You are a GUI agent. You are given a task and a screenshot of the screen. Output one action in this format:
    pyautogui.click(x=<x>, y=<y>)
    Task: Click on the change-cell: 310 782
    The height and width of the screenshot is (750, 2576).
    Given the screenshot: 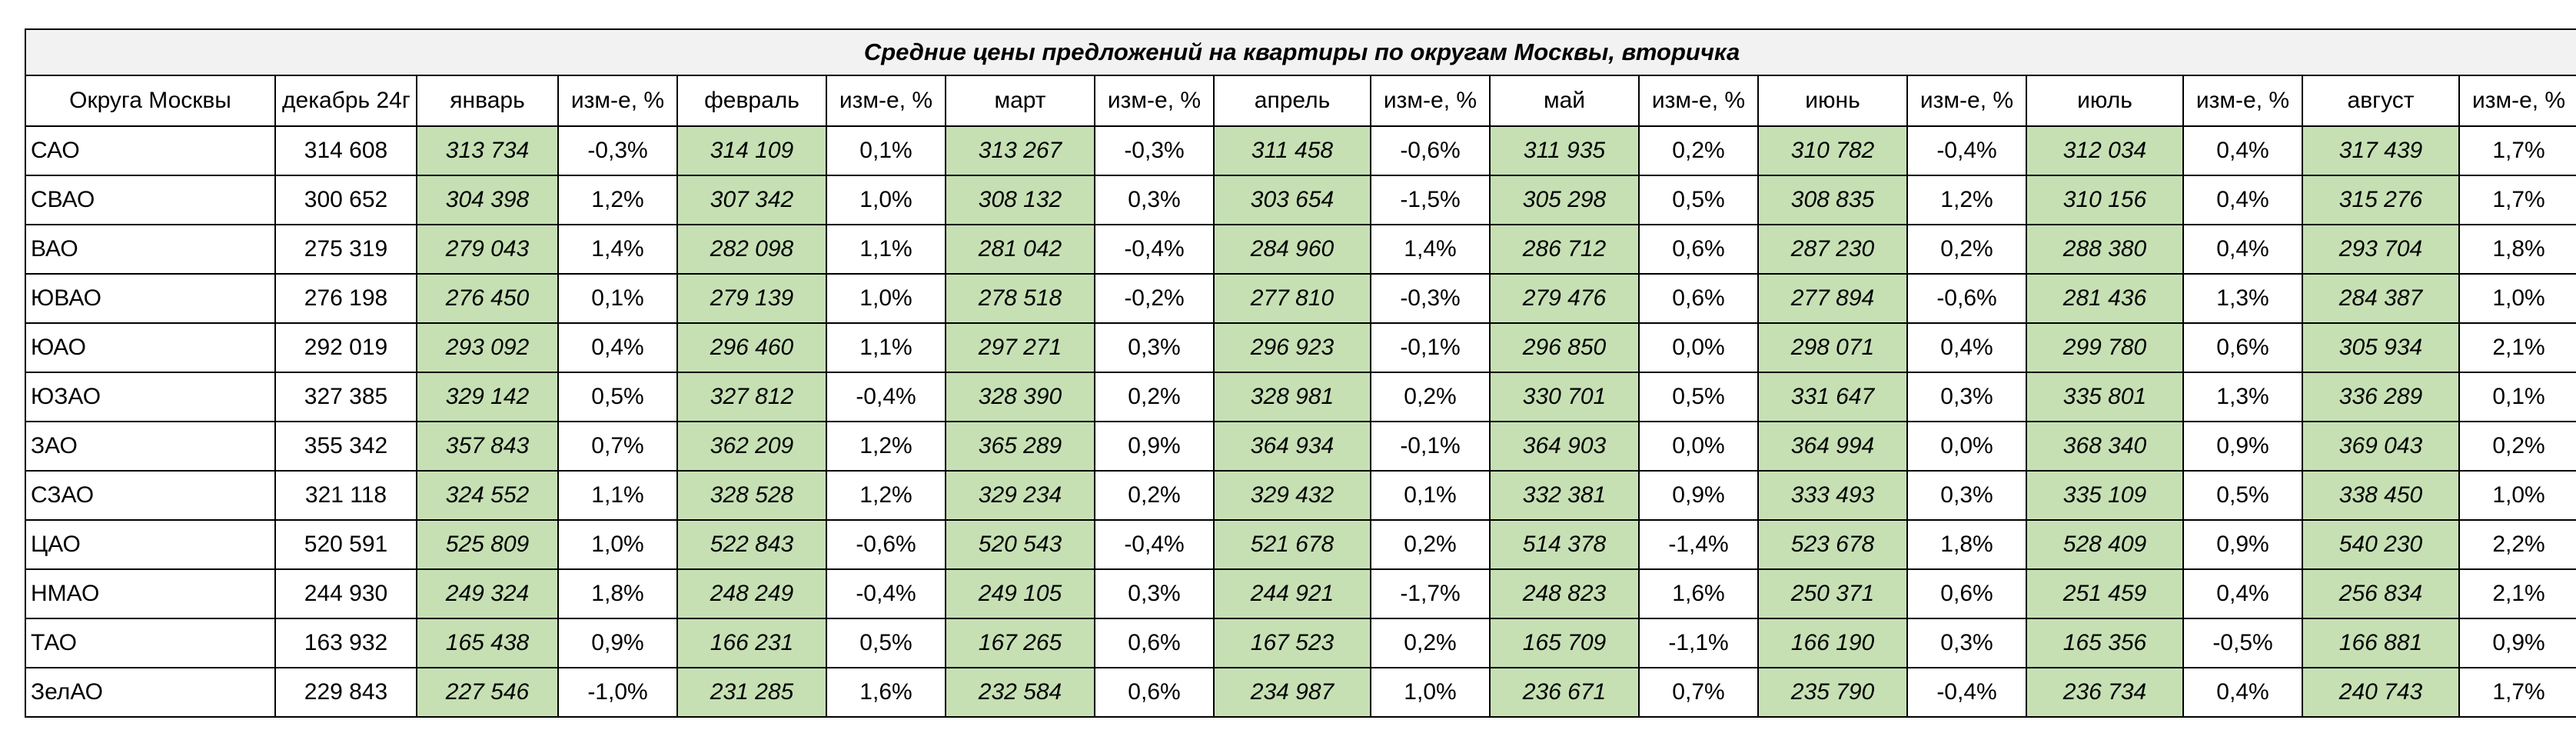 What is the action you would take?
    pyautogui.click(x=1833, y=150)
    